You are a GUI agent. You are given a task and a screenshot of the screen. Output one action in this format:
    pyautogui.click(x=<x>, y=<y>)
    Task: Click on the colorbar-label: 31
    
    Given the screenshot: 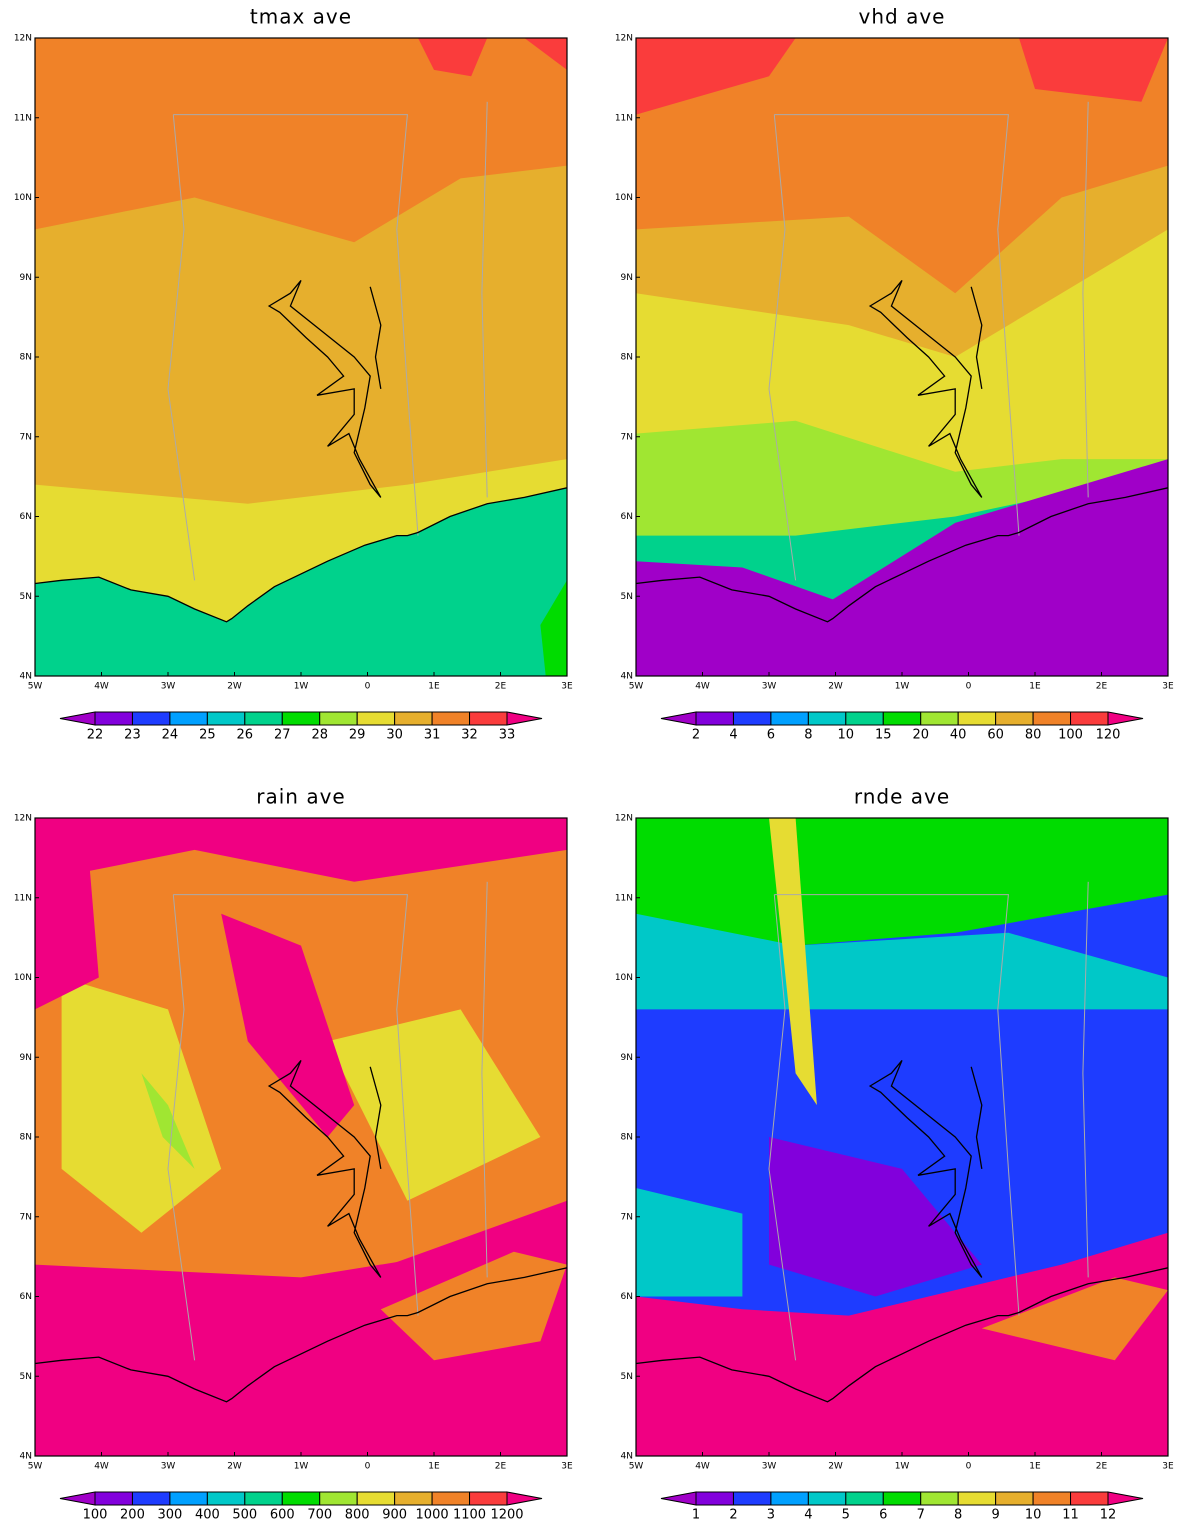 What is the action you would take?
    pyautogui.click(x=432, y=735)
    